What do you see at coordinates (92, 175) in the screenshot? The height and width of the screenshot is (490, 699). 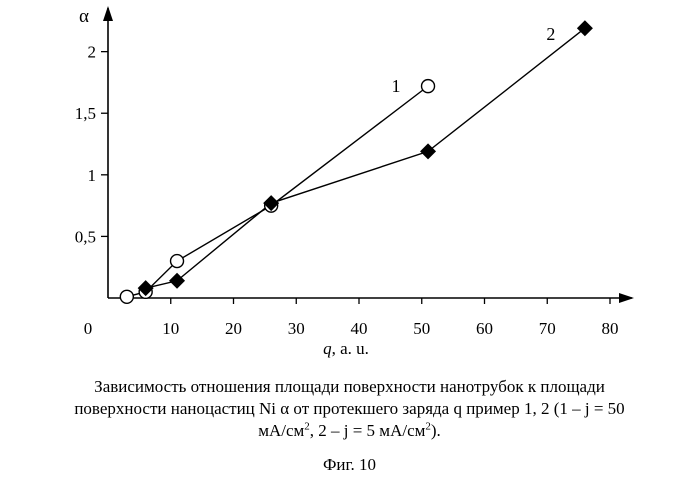 I see `y-tick-label: 1` at bounding box center [92, 175].